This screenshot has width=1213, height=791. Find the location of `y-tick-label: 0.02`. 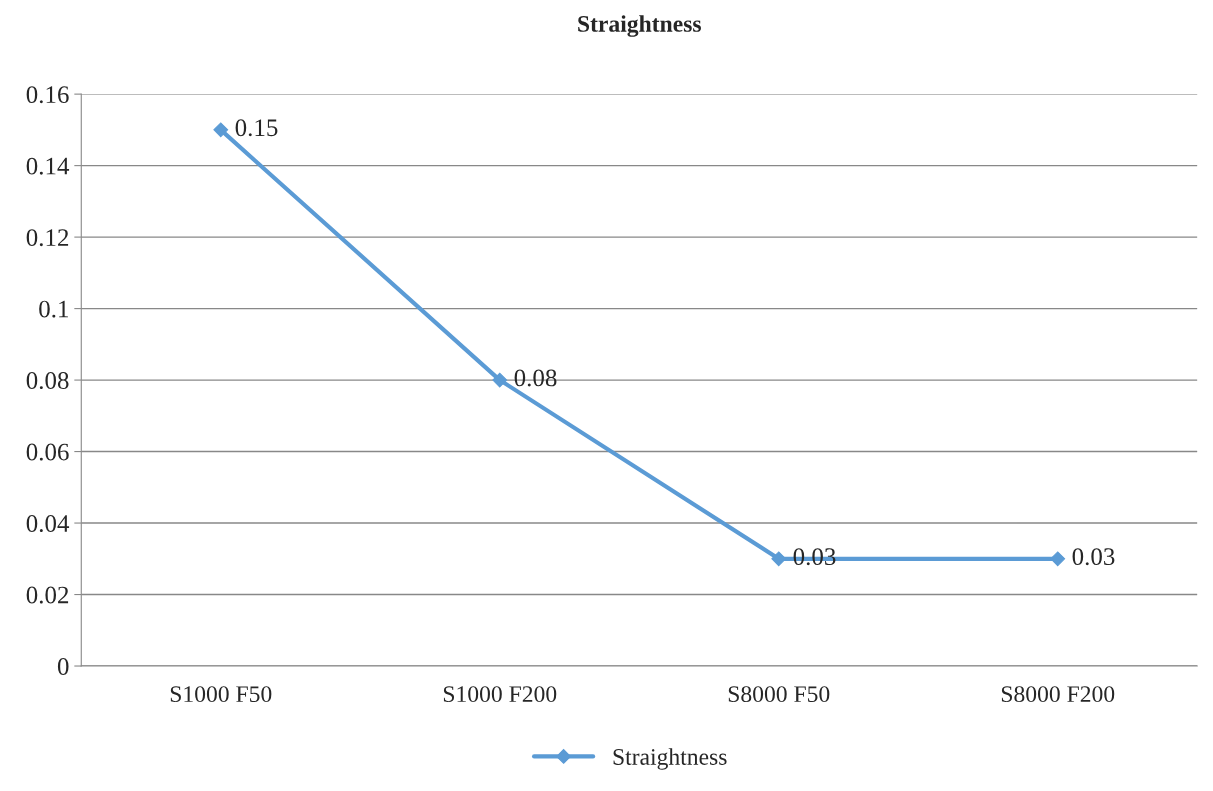

y-tick-label: 0.02 is located at coordinates (47, 595).